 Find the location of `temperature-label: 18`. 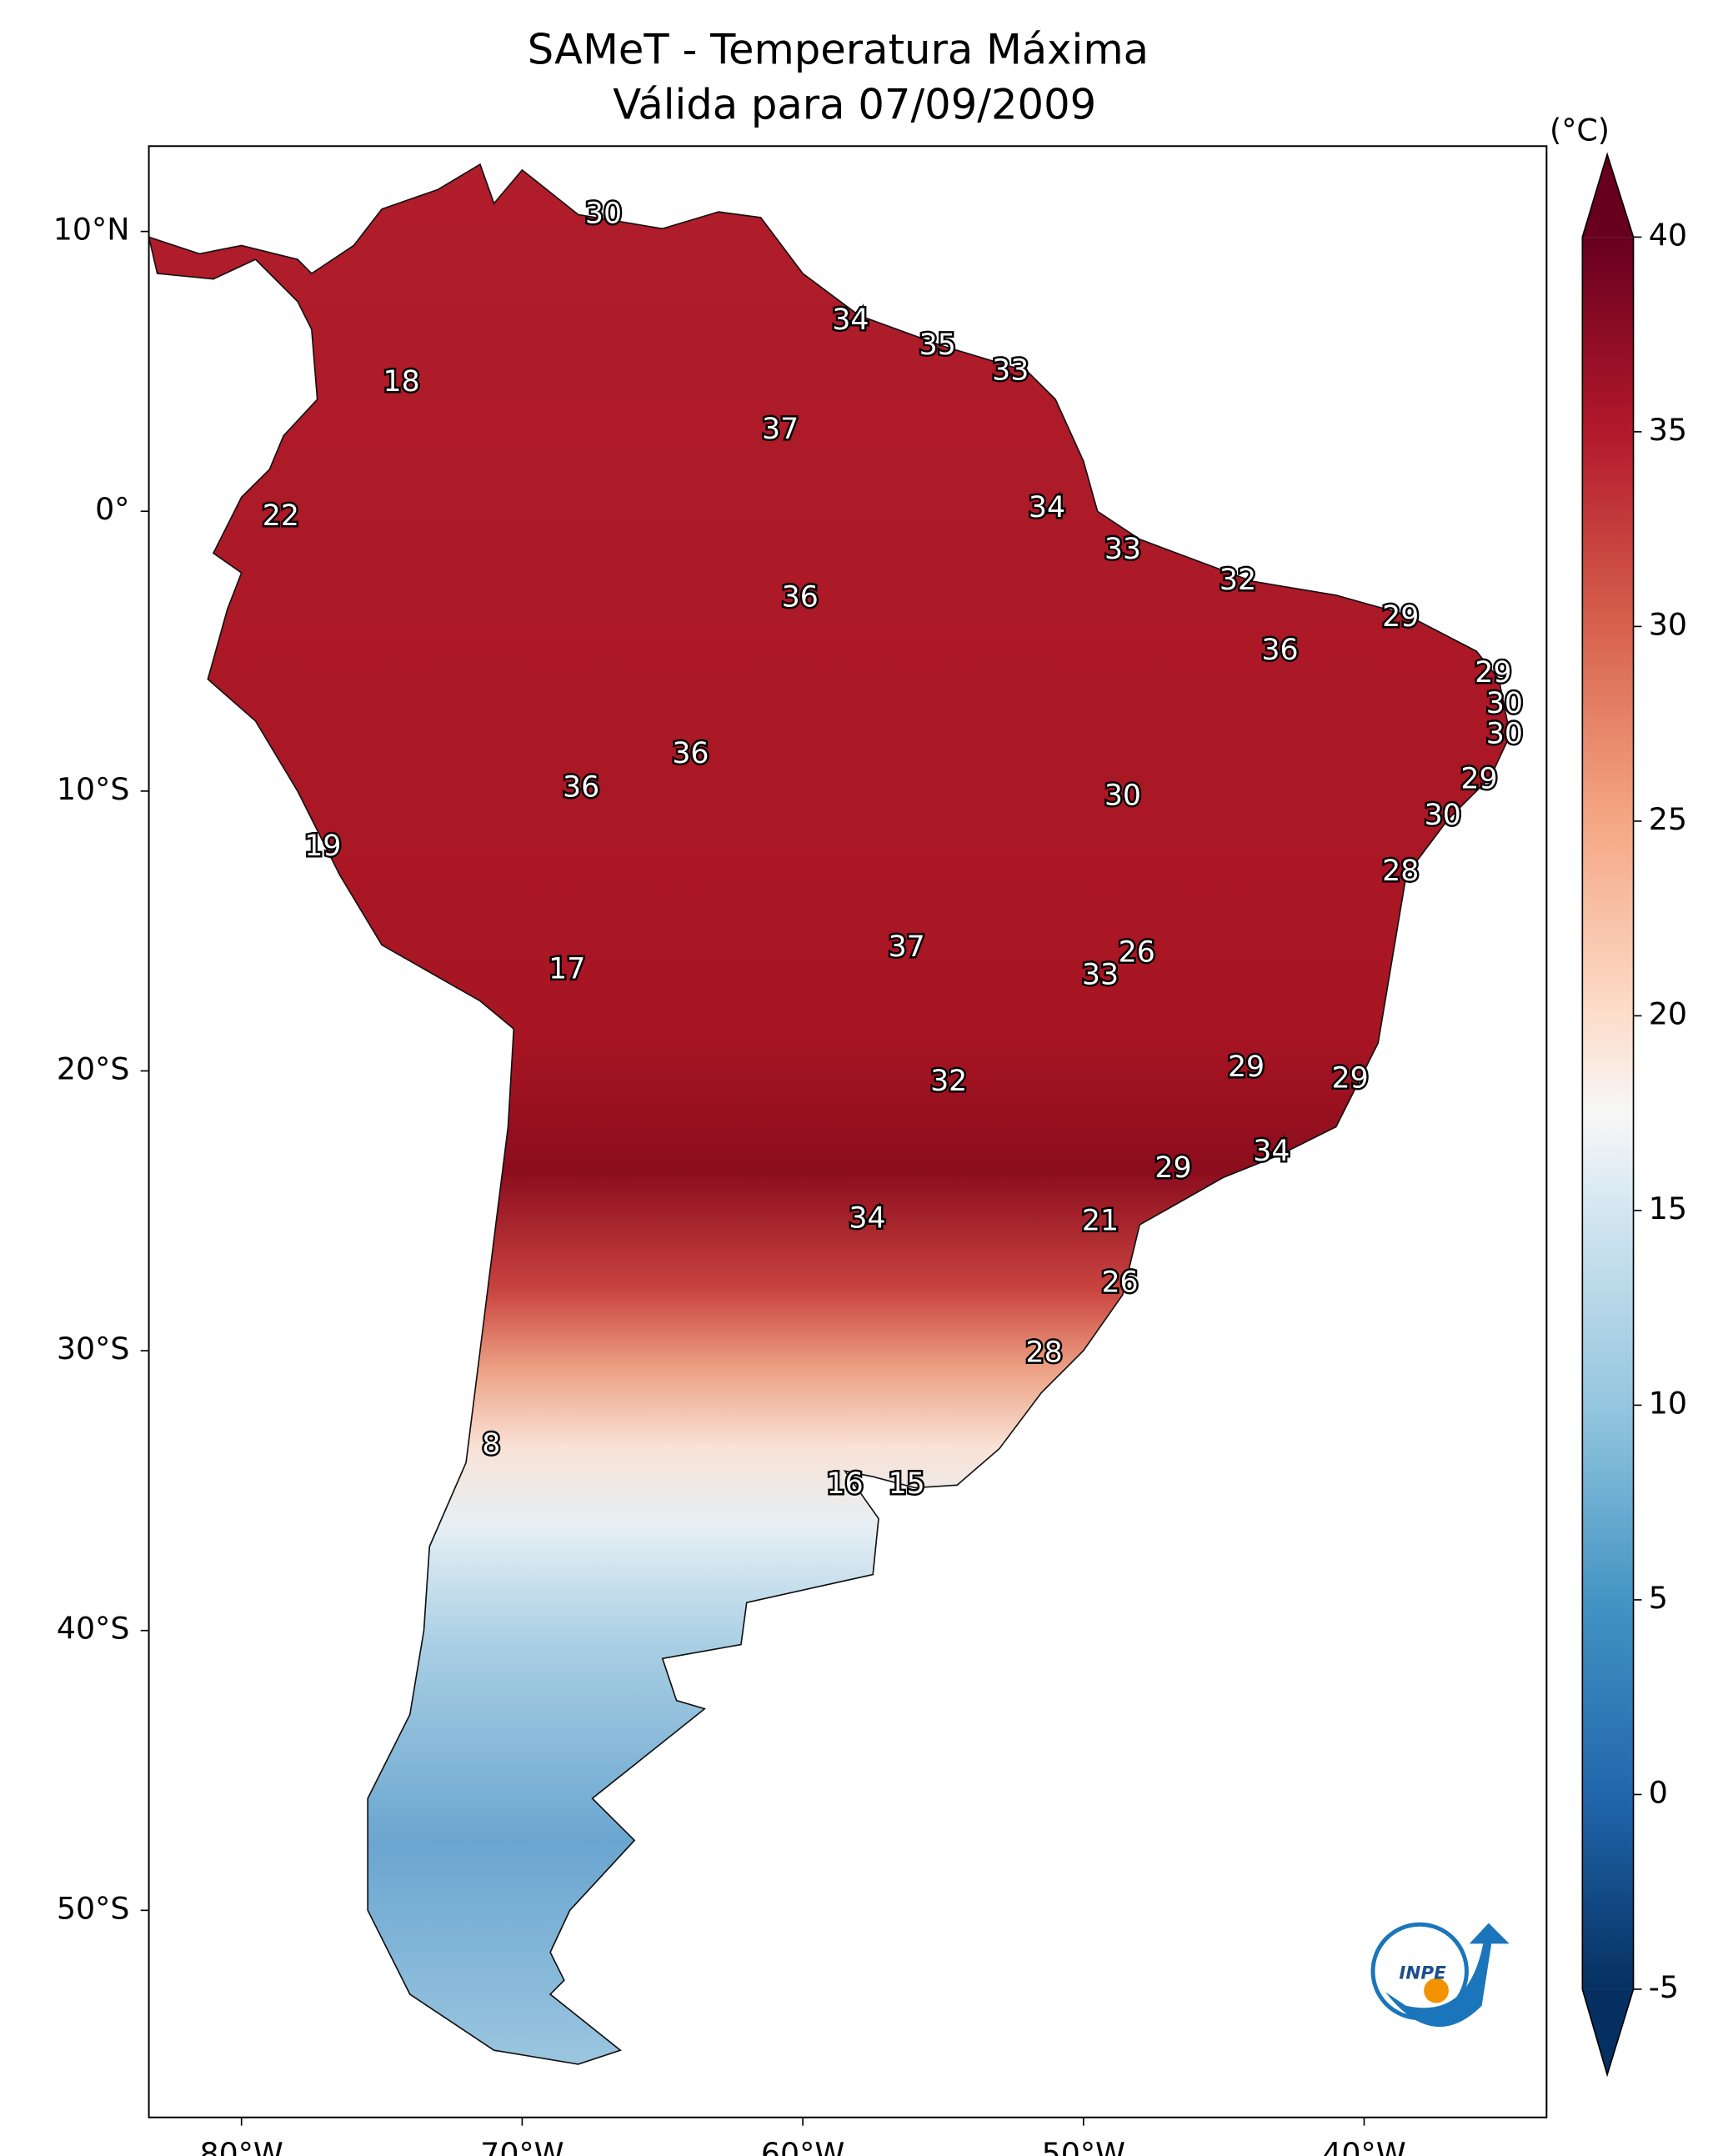

temperature-label: 18 is located at coordinates (401, 382).